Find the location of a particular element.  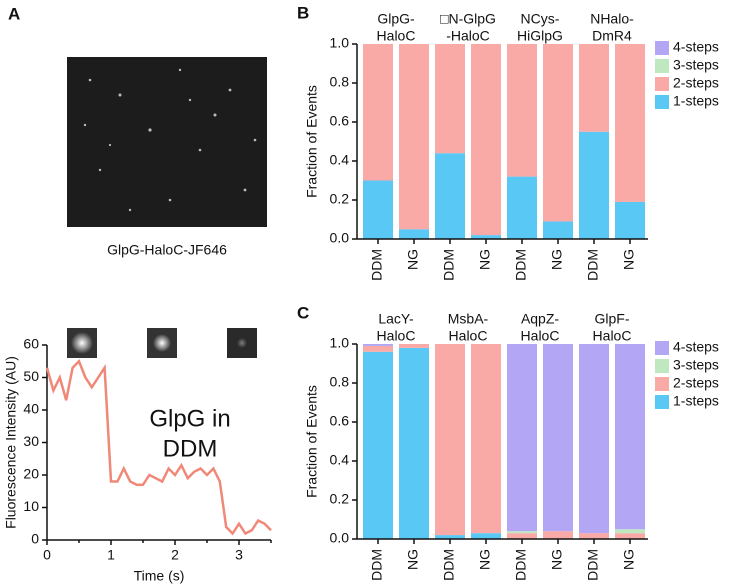

group-label: □N-GlpG is located at coordinates (468, 19).